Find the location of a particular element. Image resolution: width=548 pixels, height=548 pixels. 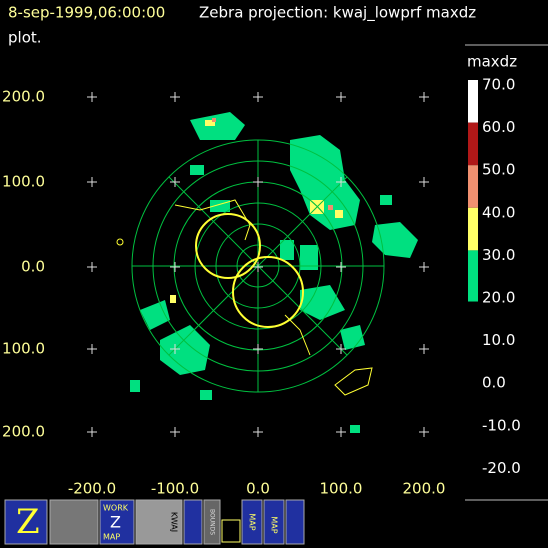

loop-button is located at coordinates (295, 522).